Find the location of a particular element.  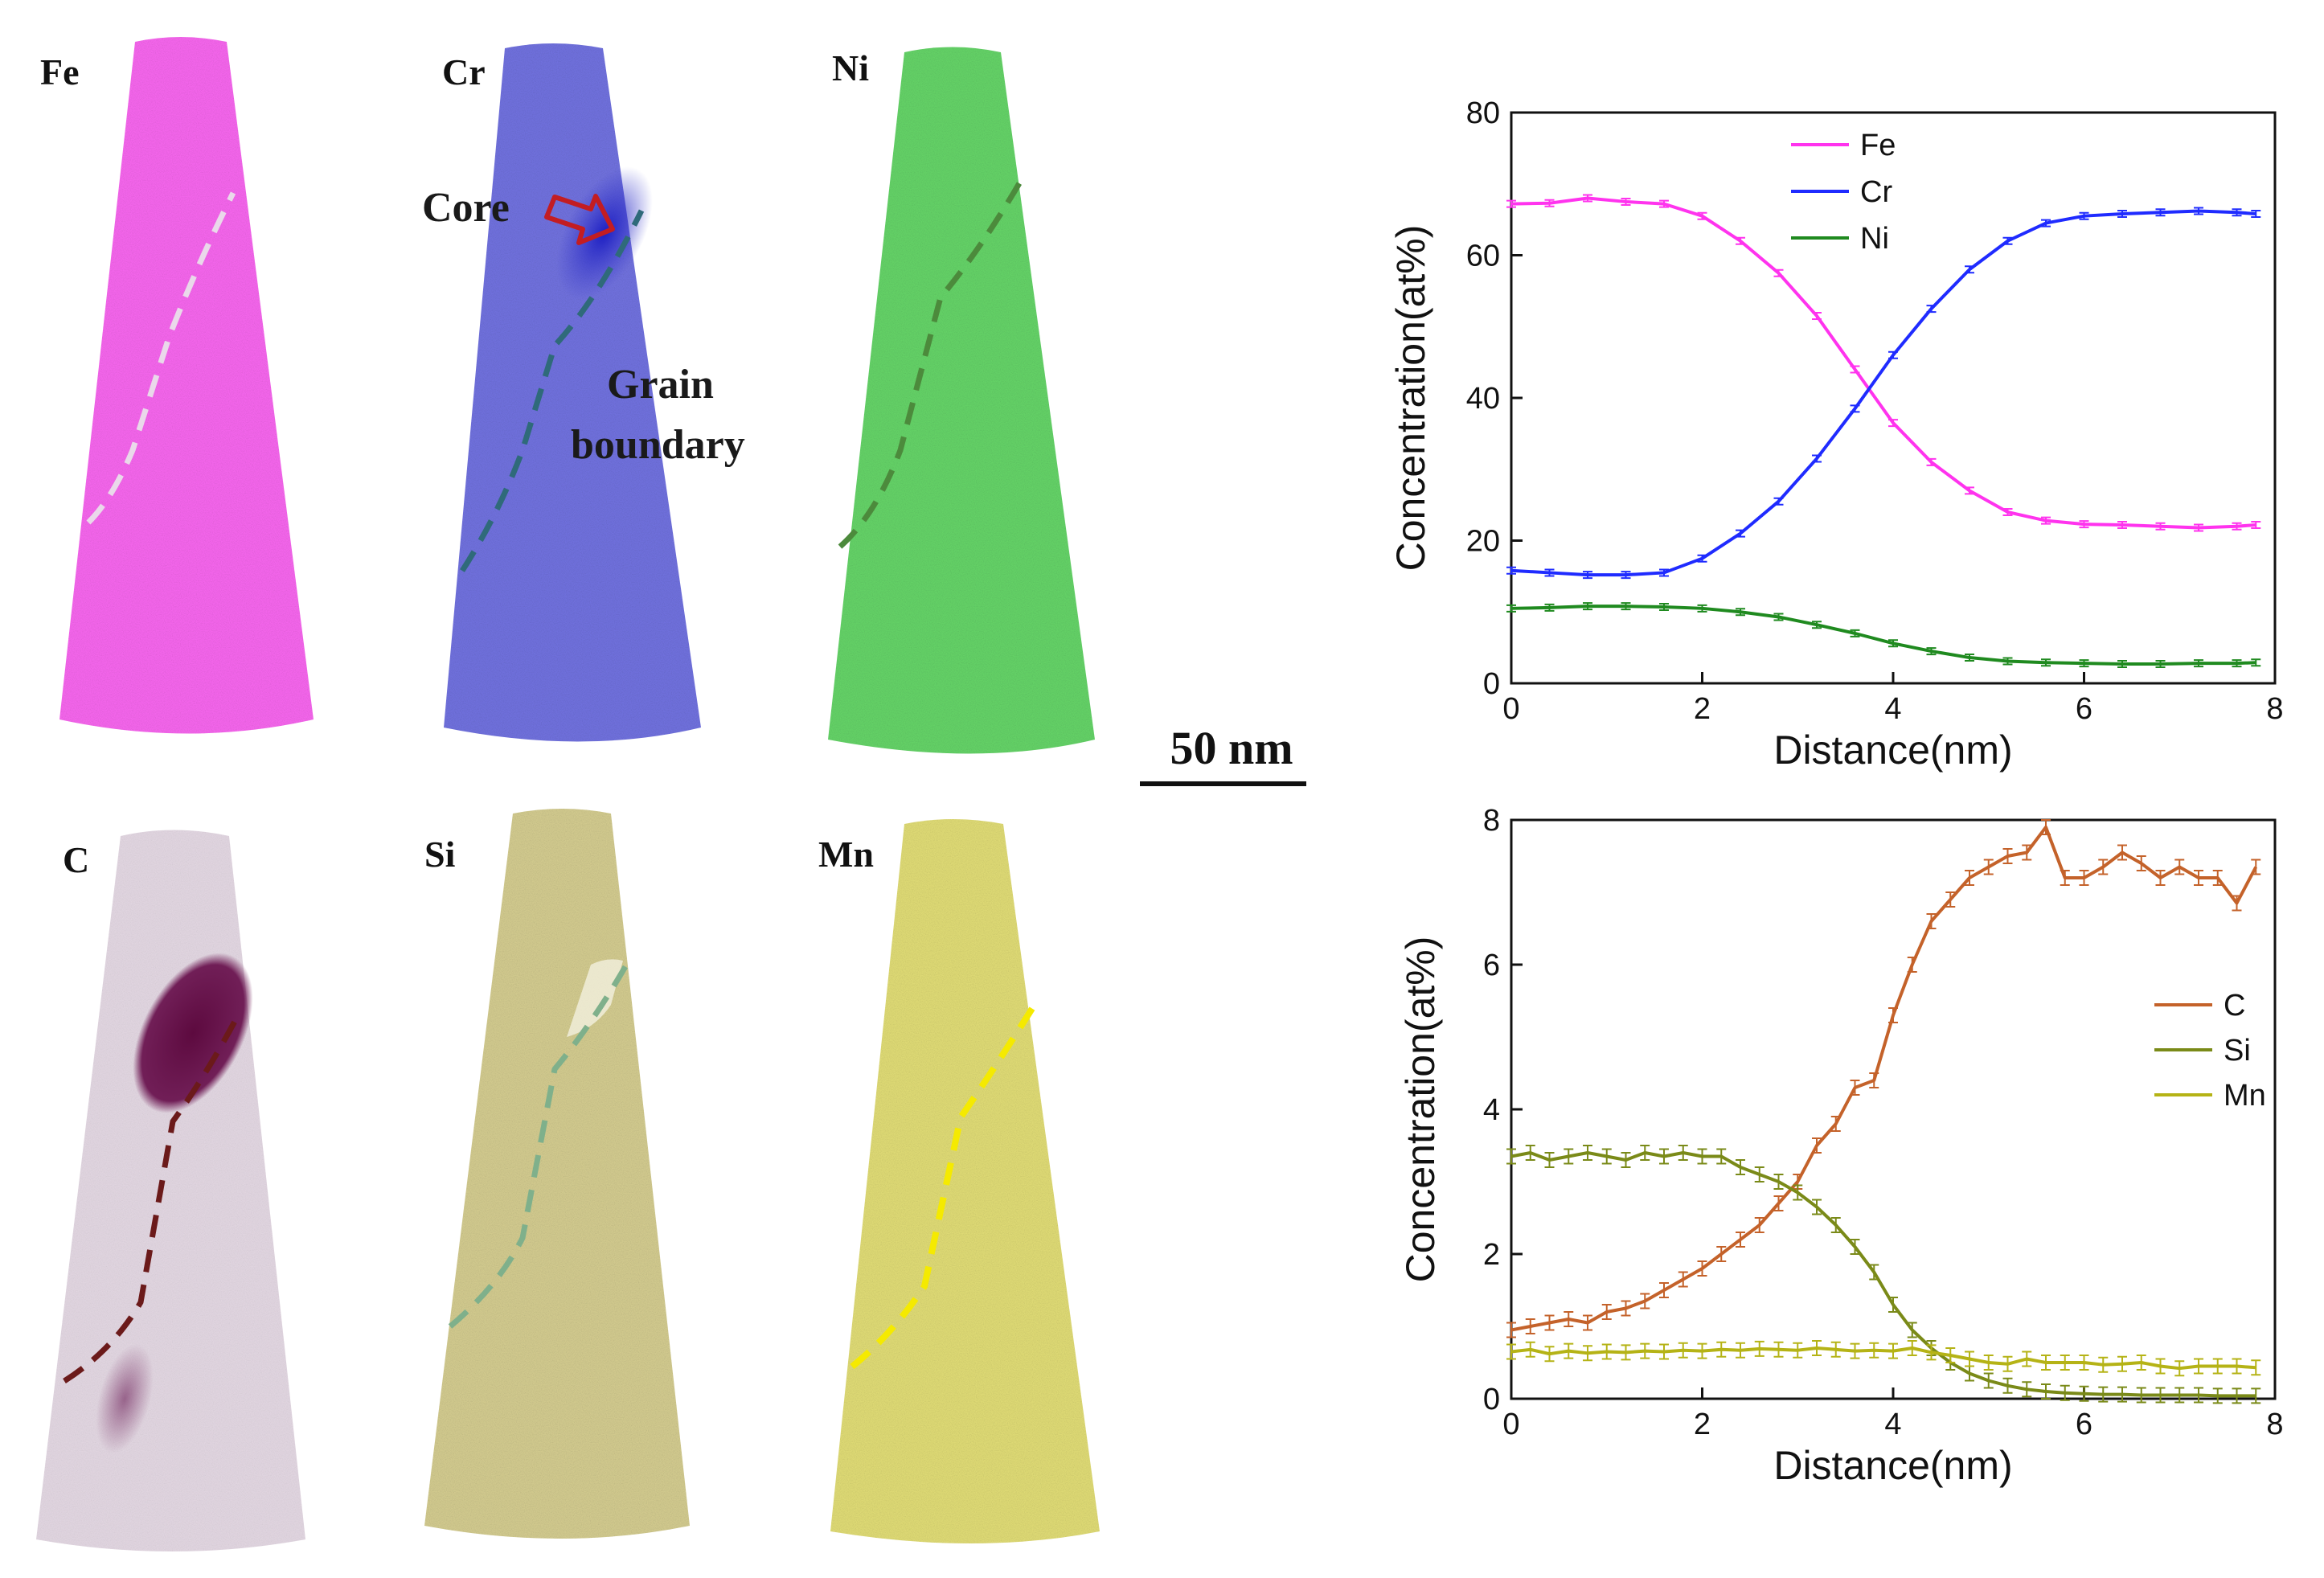

x-tick-label: 8 is located at coordinates (2274, 1425).